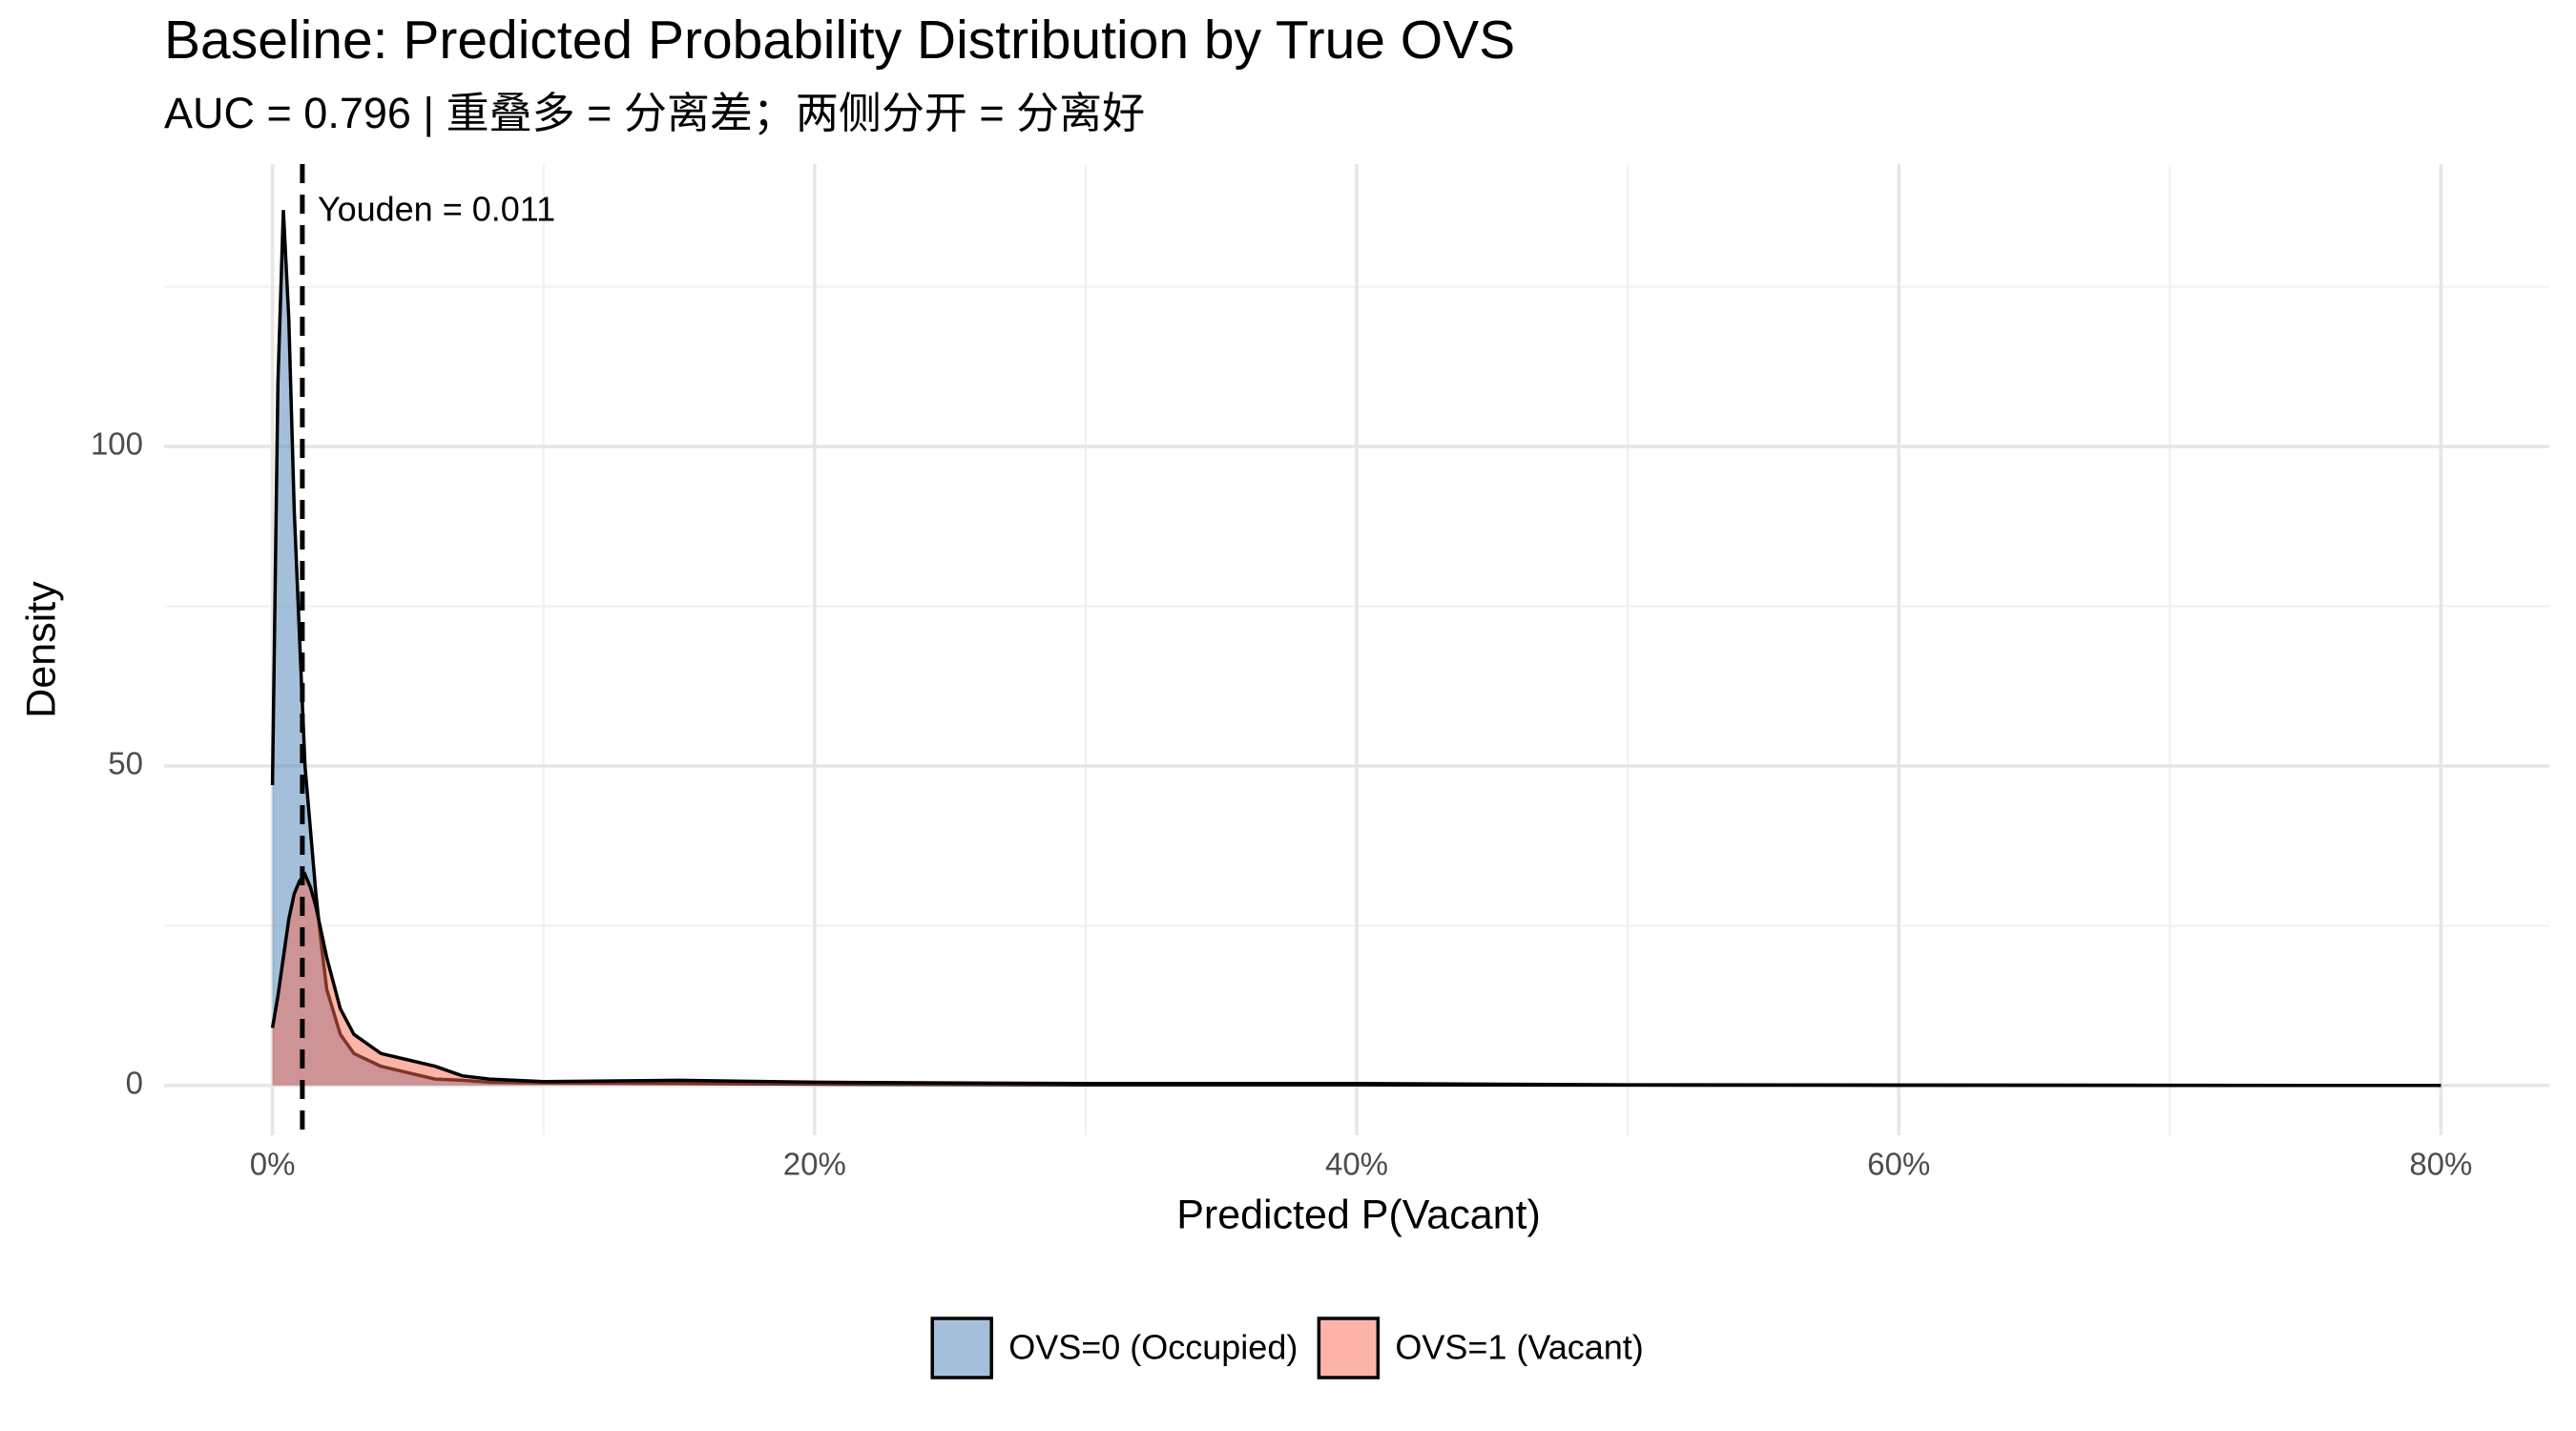 The height and width of the screenshot is (1431, 2576). What do you see at coordinates (1898, 1164) in the screenshot?
I see `x-tick-label: 60%` at bounding box center [1898, 1164].